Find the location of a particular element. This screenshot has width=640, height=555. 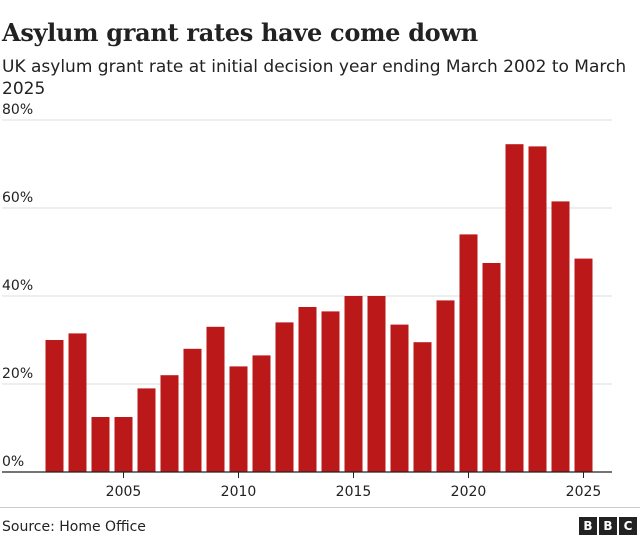

bar-2003 is located at coordinates (77, 402).